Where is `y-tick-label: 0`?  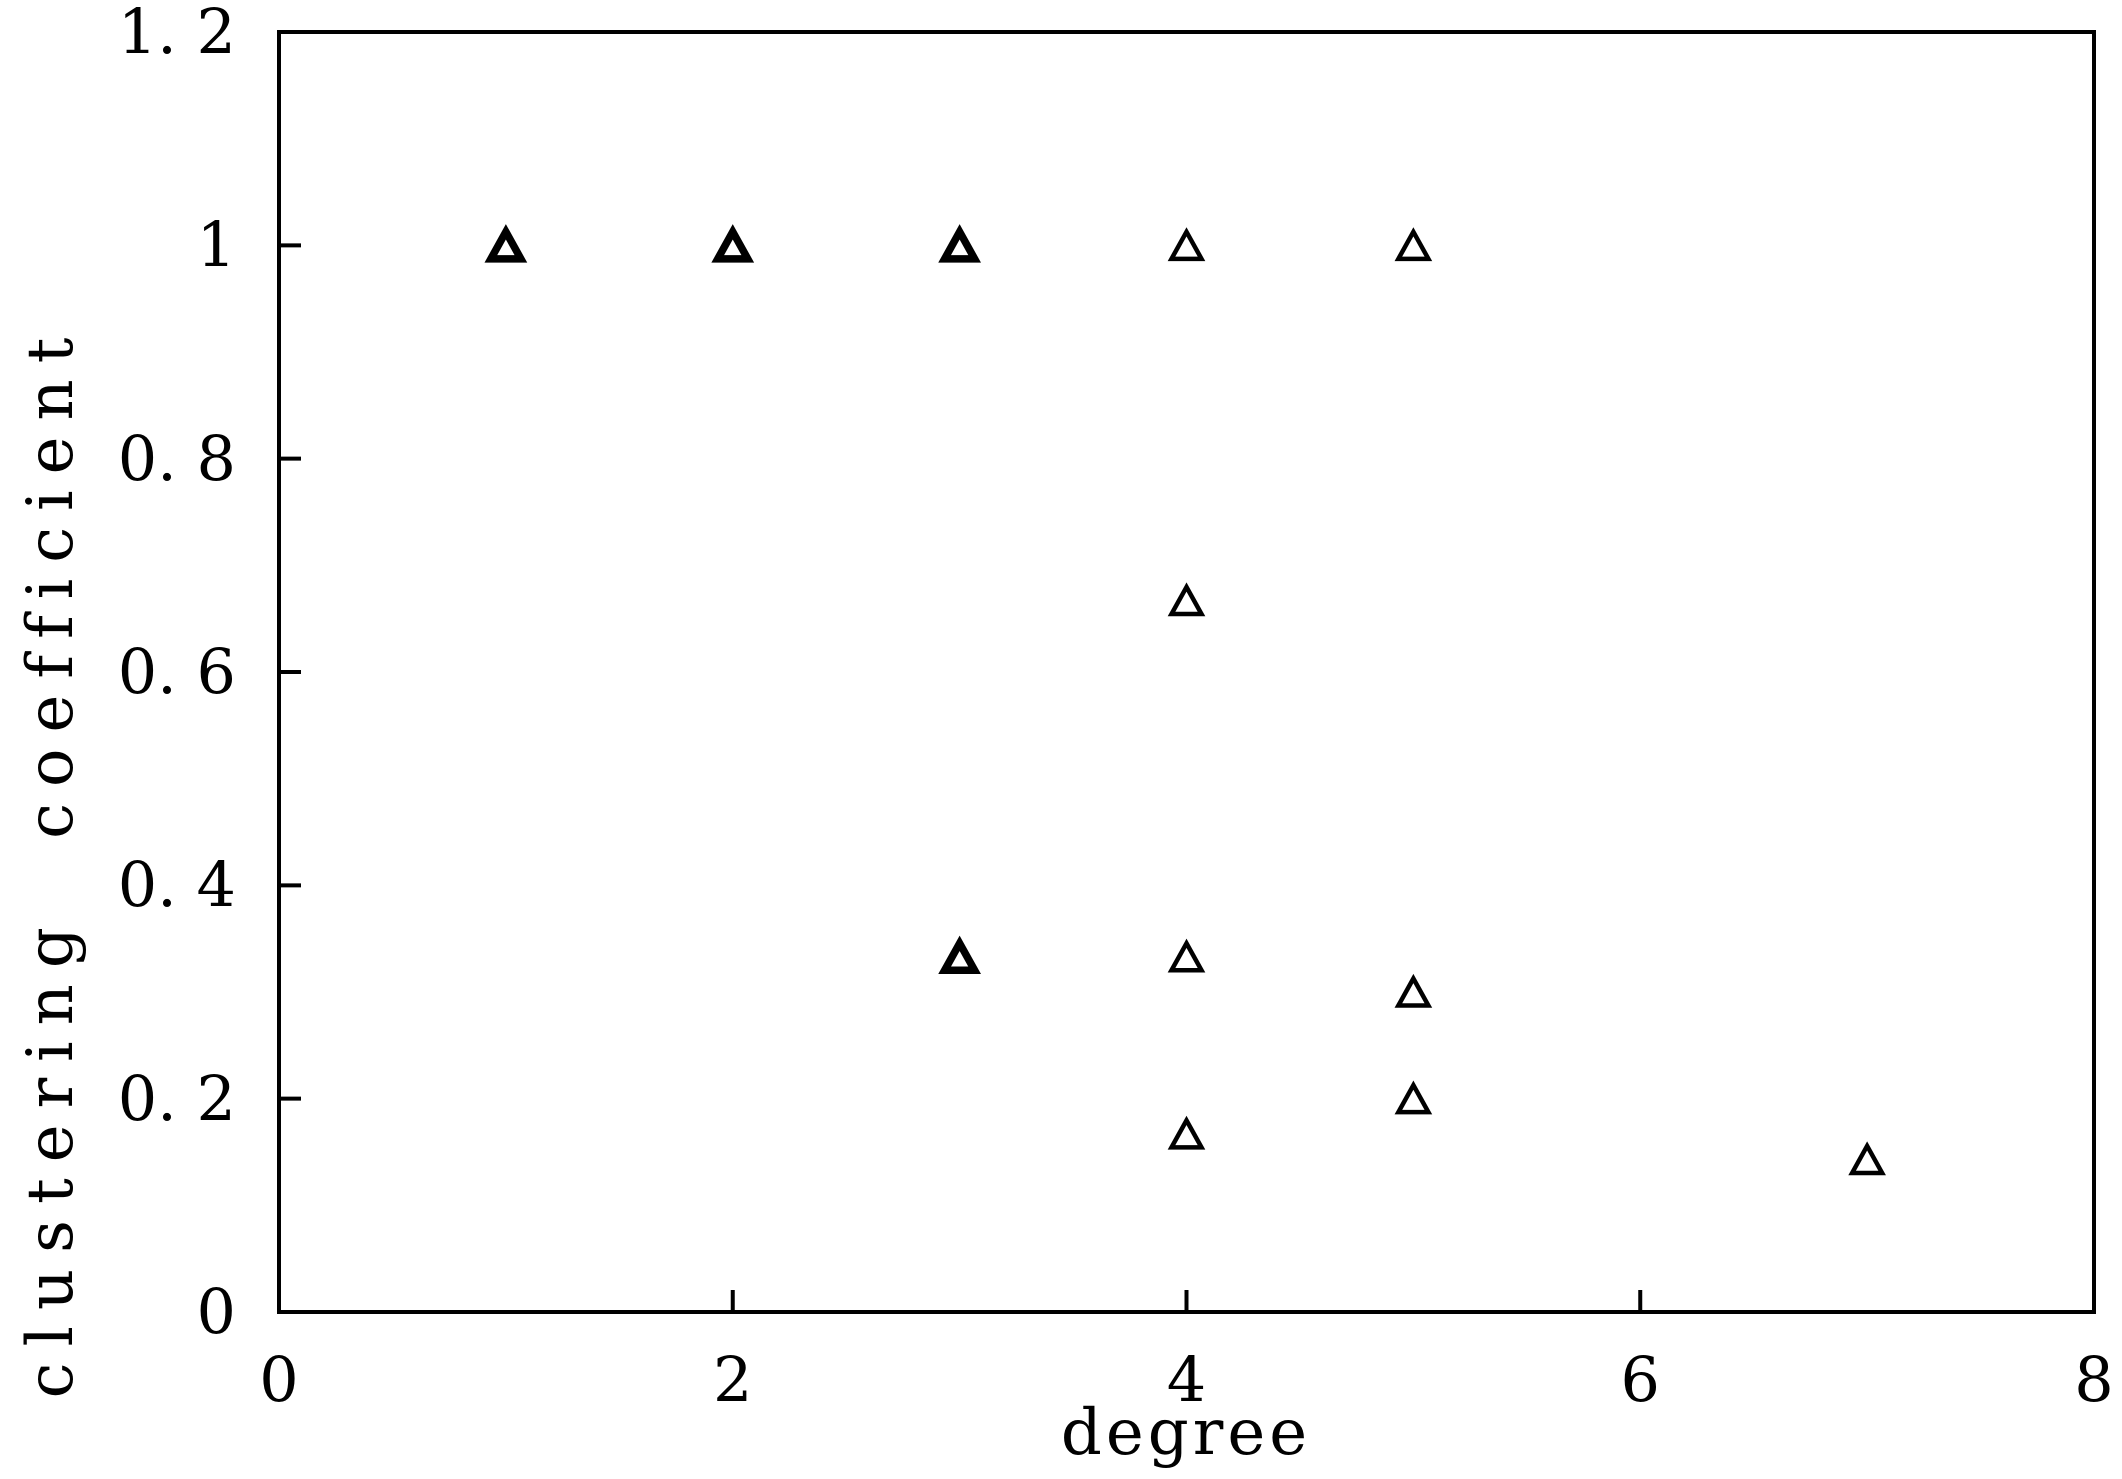
y-tick-label: 0 is located at coordinates (216, 1311).